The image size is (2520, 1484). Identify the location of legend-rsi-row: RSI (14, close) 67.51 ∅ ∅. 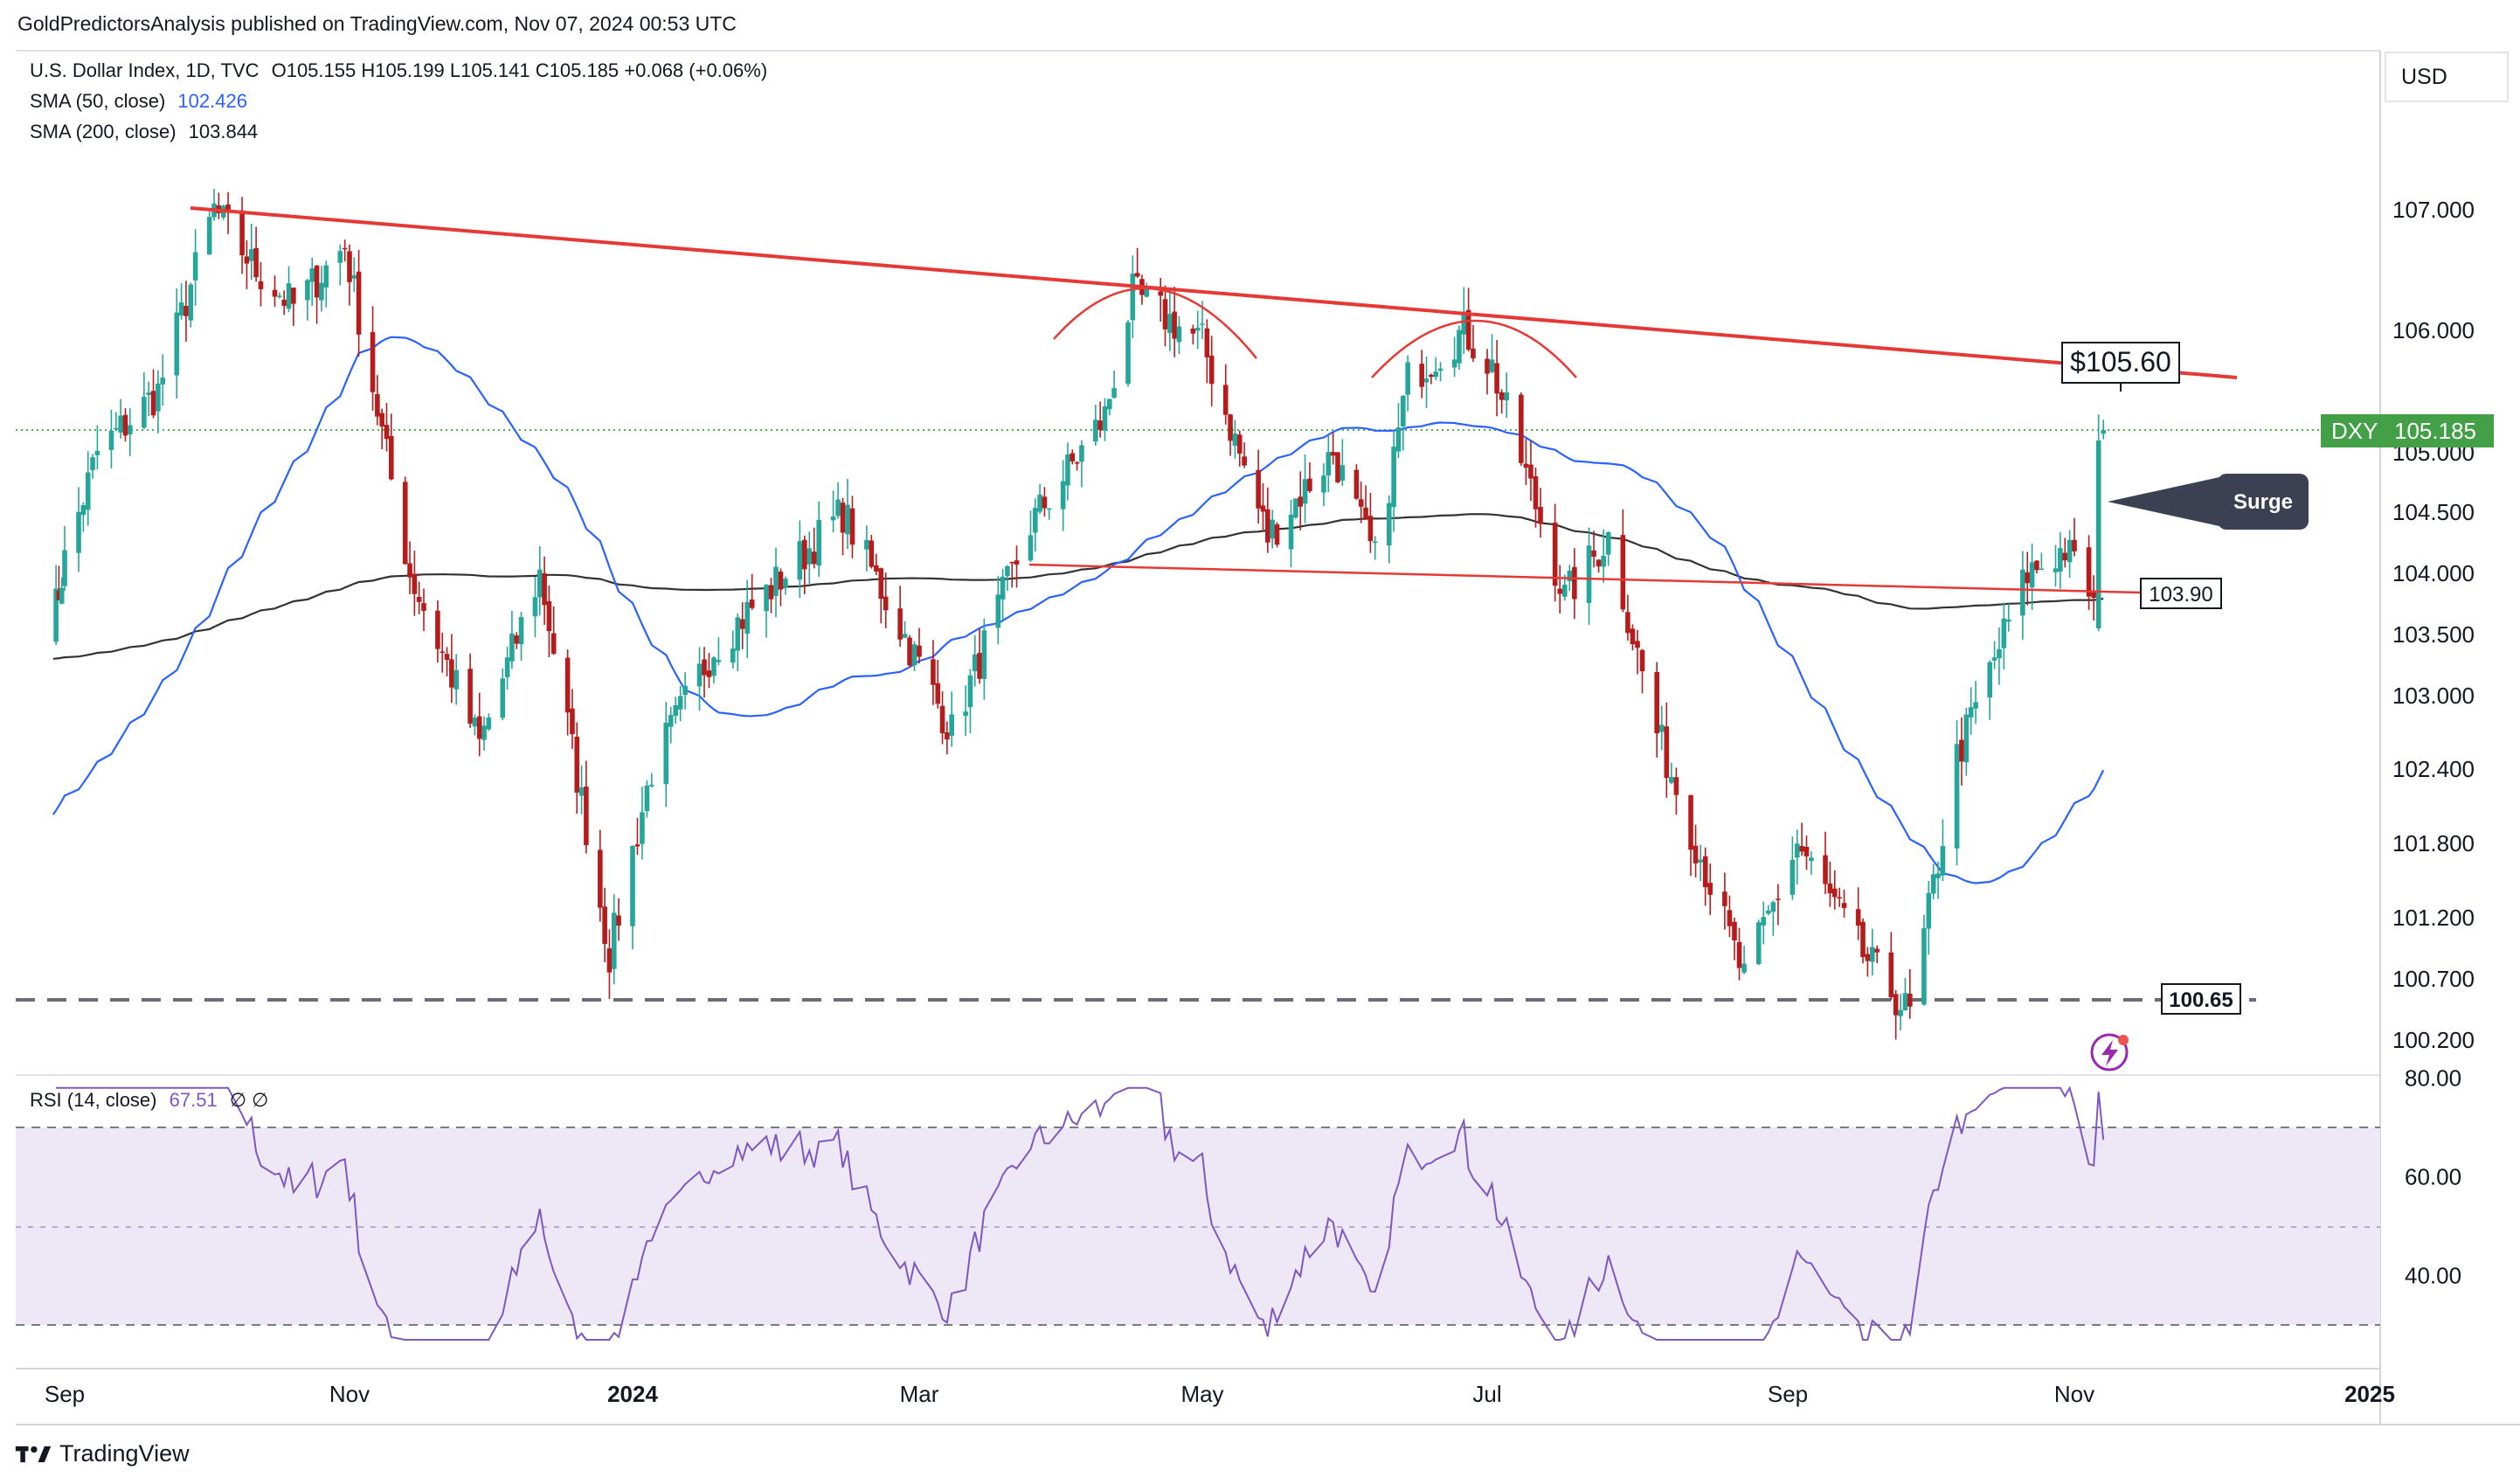
(149, 1100).